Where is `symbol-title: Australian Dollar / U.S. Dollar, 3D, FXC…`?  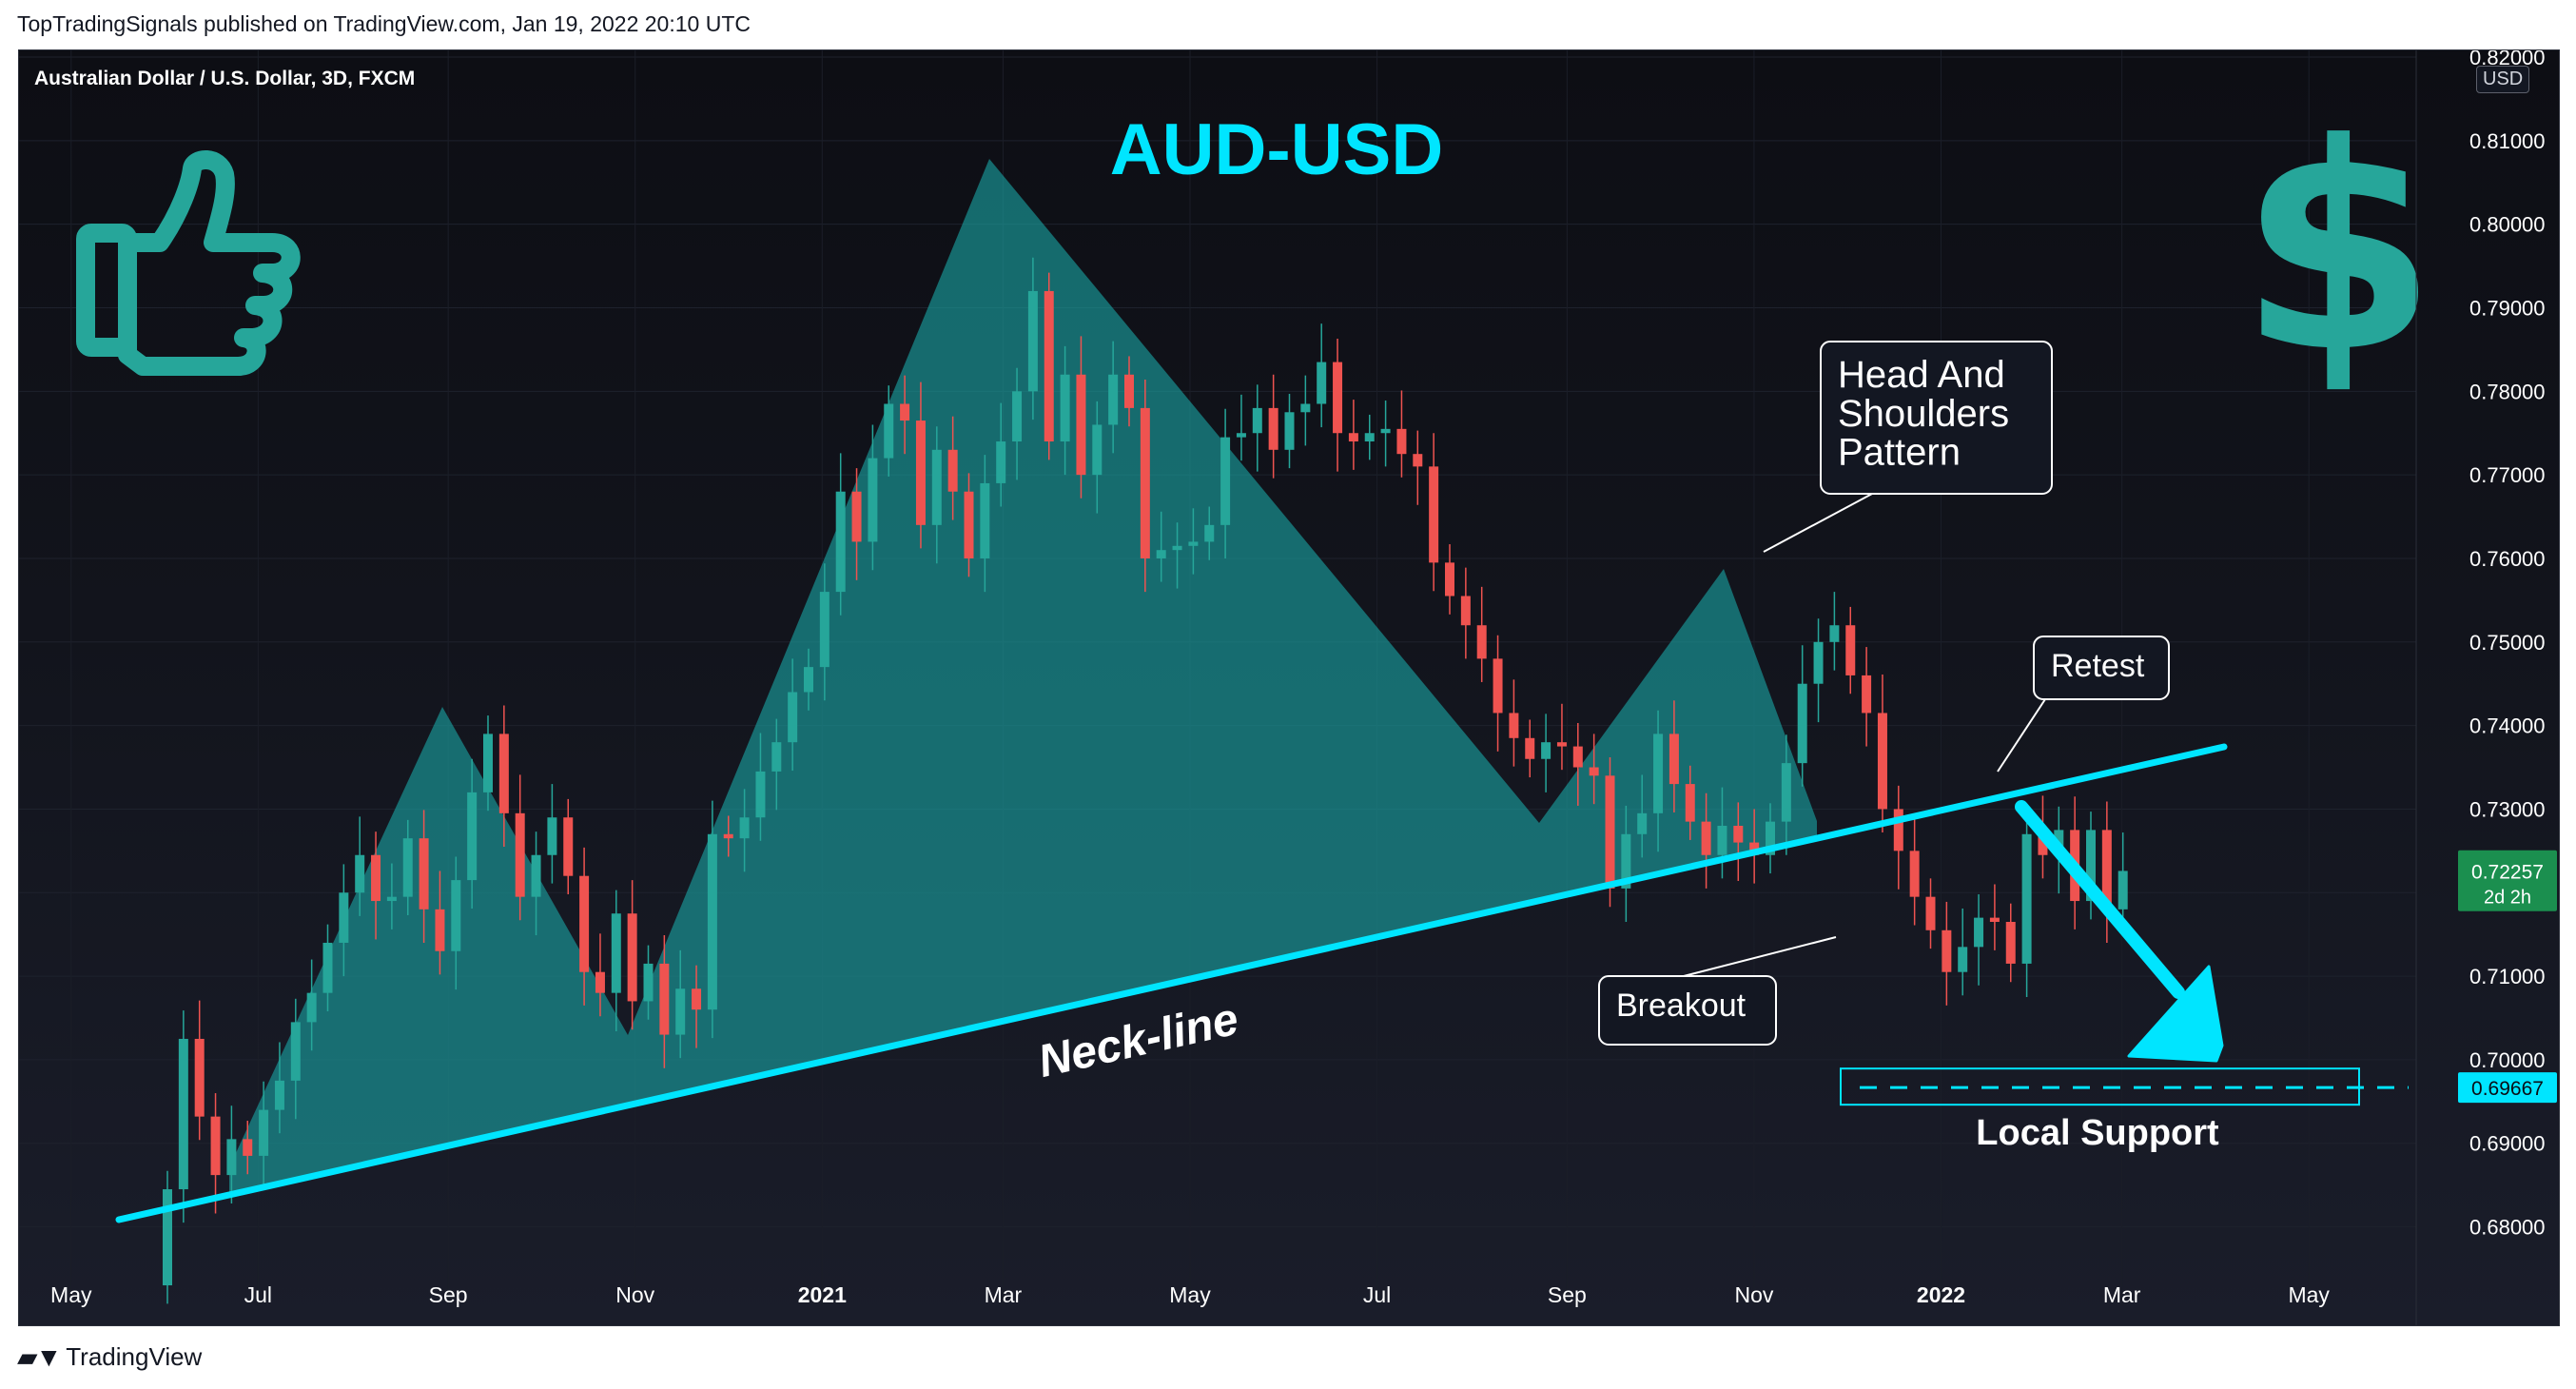
symbol-title: Australian Dollar / U.S. Dollar, 3D, FXC… is located at coordinates (225, 78).